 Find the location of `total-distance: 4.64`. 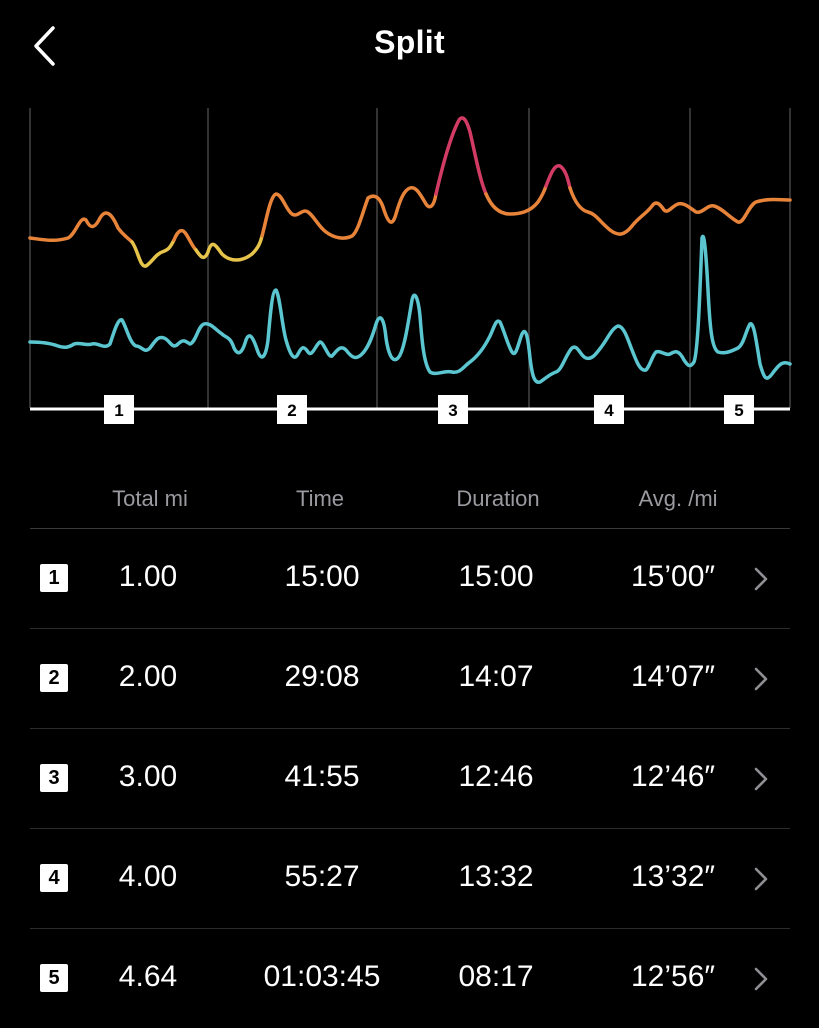

total-distance: 4.64 is located at coordinates (148, 976).